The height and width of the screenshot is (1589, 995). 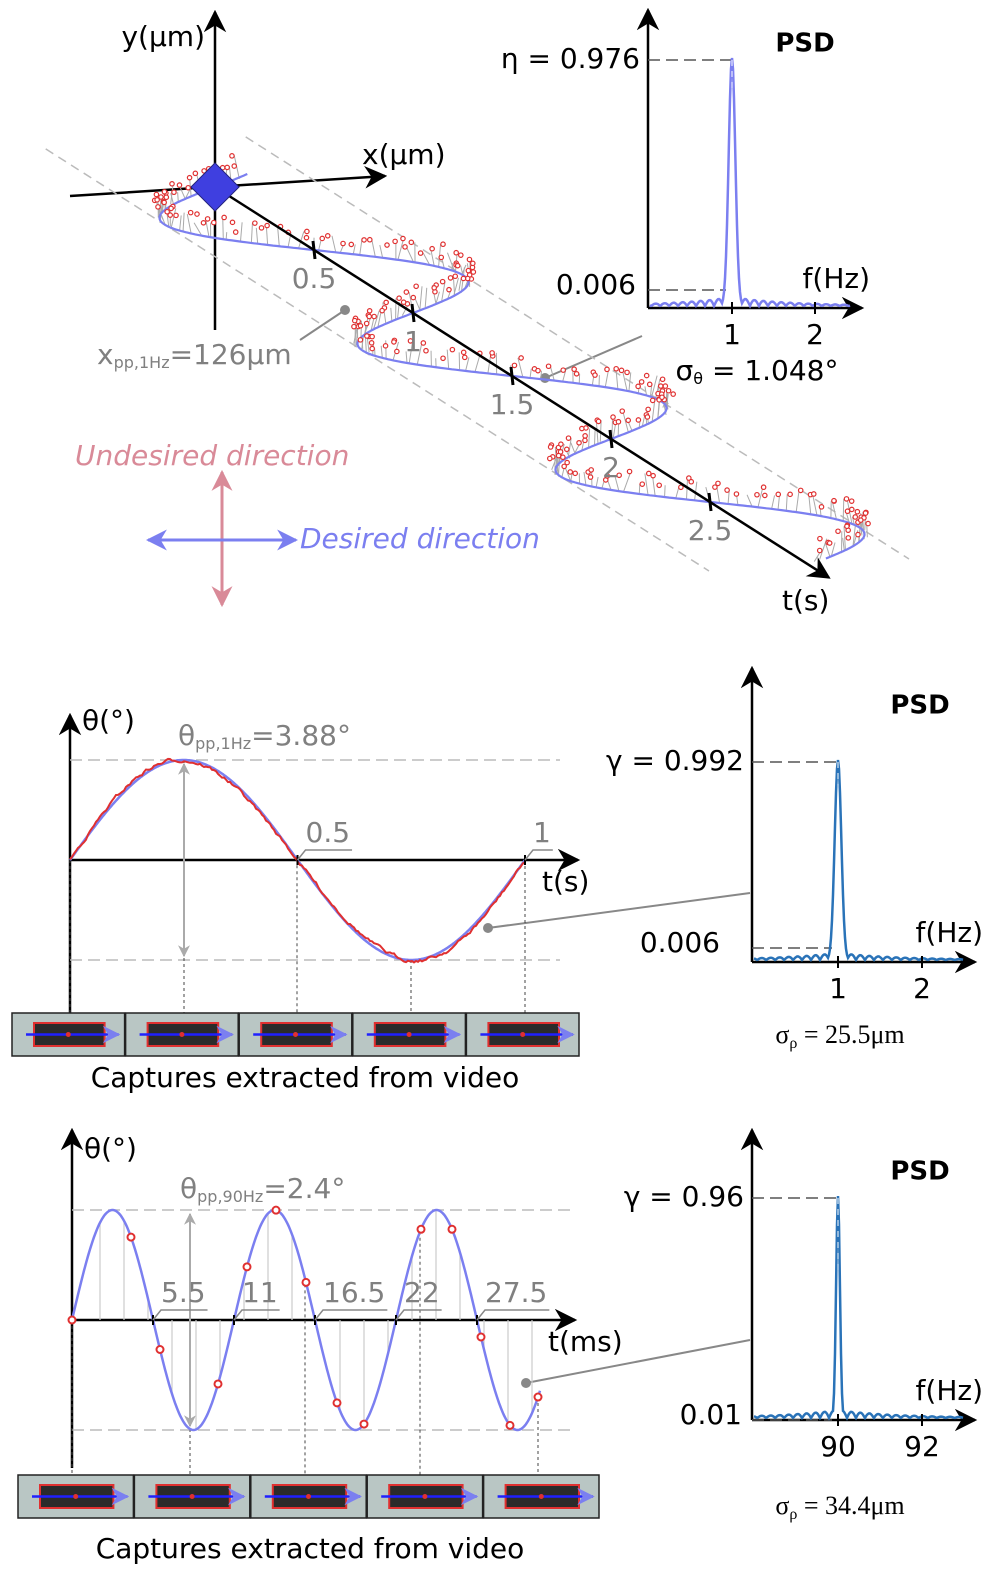 What do you see at coordinates (919, 1172) in the screenshot?
I see `psd-title: PSD` at bounding box center [919, 1172].